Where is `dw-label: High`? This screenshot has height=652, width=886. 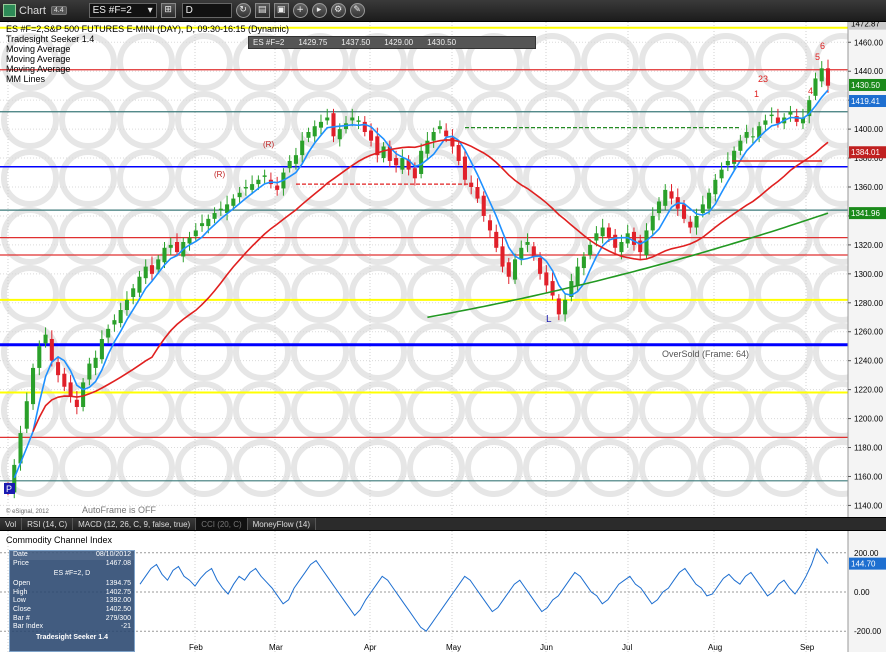
dw-label: High is located at coordinates (20, 592).